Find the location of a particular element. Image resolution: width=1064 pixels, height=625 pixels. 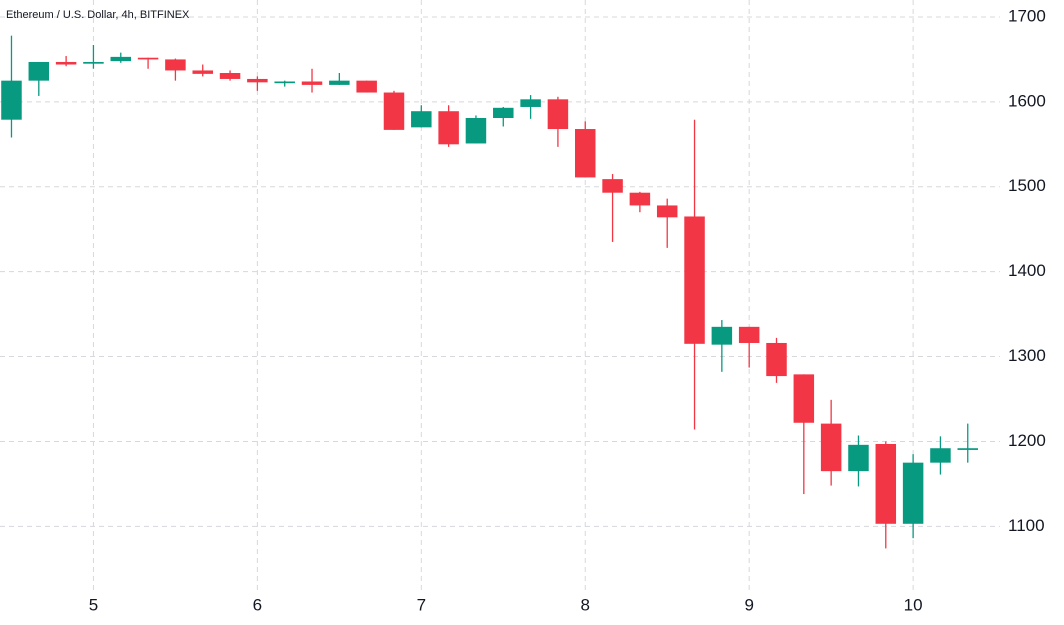

x-tick-label: 10 is located at coordinates (913, 604).